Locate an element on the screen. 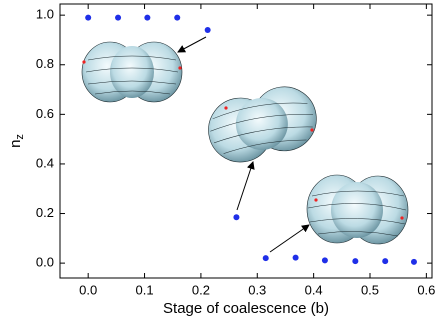 The height and width of the screenshot is (327, 436). y-axis-label-sub: z is located at coordinates (20, 137).